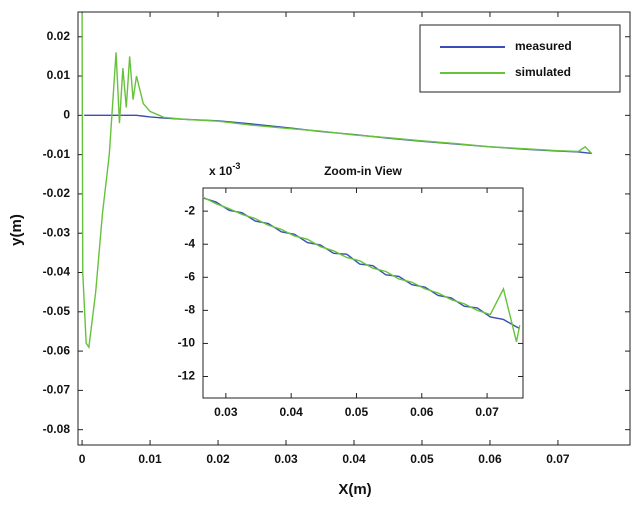 The height and width of the screenshot is (507, 632). What do you see at coordinates (218, 459) in the screenshot?
I see `x-tick-label: 0.02` at bounding box center [218, 459].